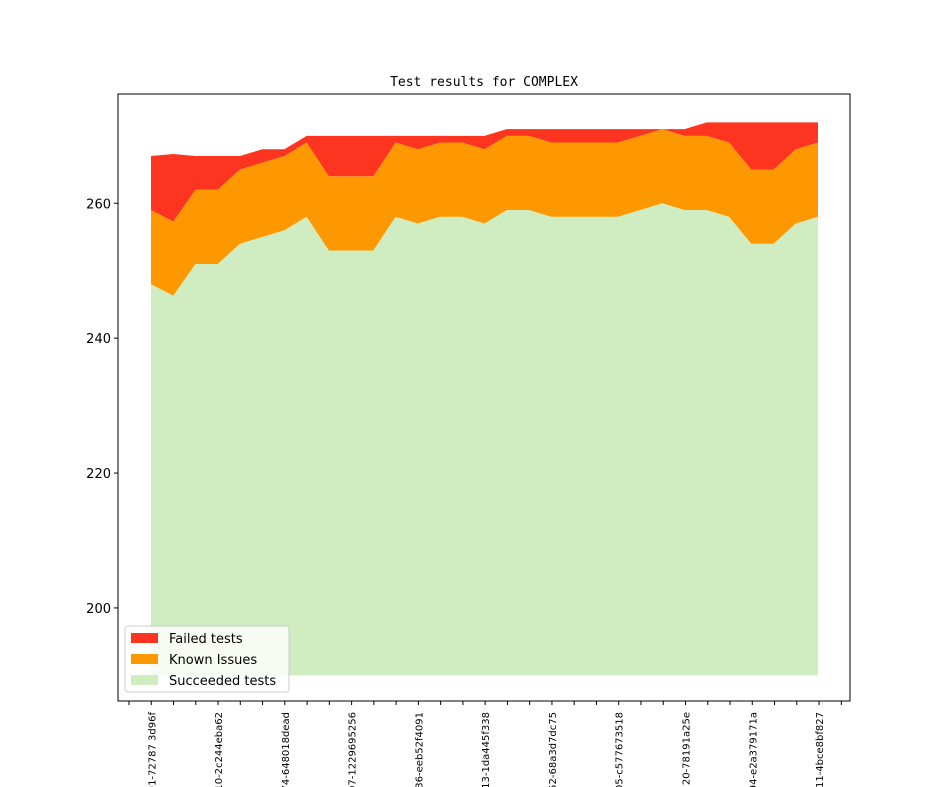 This screenshot has height=787, width=944. What do you see at coordinates (222, 681) in the screenshot?
I see `legend-label-succeeded-tests: Succeeded tests` at bounding box center [222, 681].